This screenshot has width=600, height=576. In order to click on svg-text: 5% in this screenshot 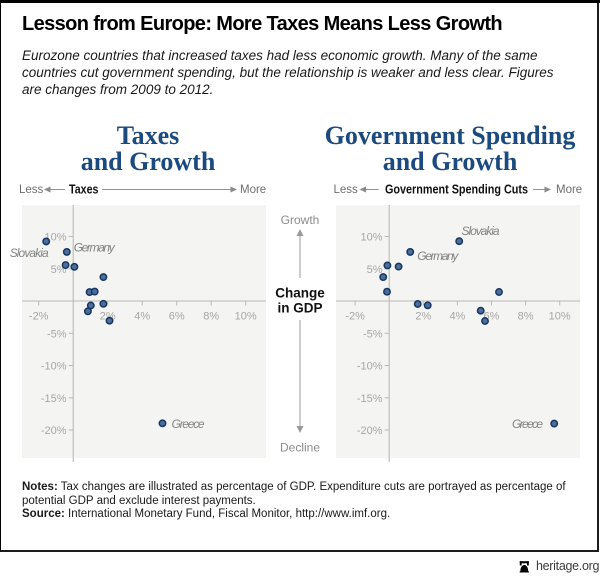, I will do `click(375, 270)`.